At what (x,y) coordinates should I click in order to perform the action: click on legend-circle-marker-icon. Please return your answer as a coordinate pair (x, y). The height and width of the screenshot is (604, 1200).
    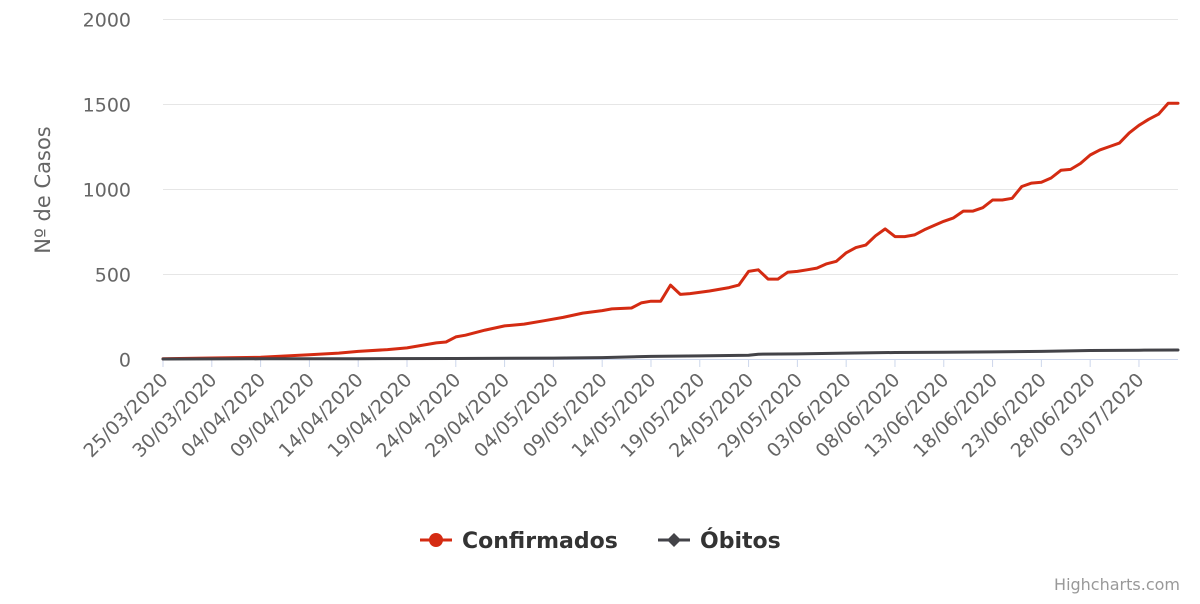
    Looking at the image, I should click on (436, 540).